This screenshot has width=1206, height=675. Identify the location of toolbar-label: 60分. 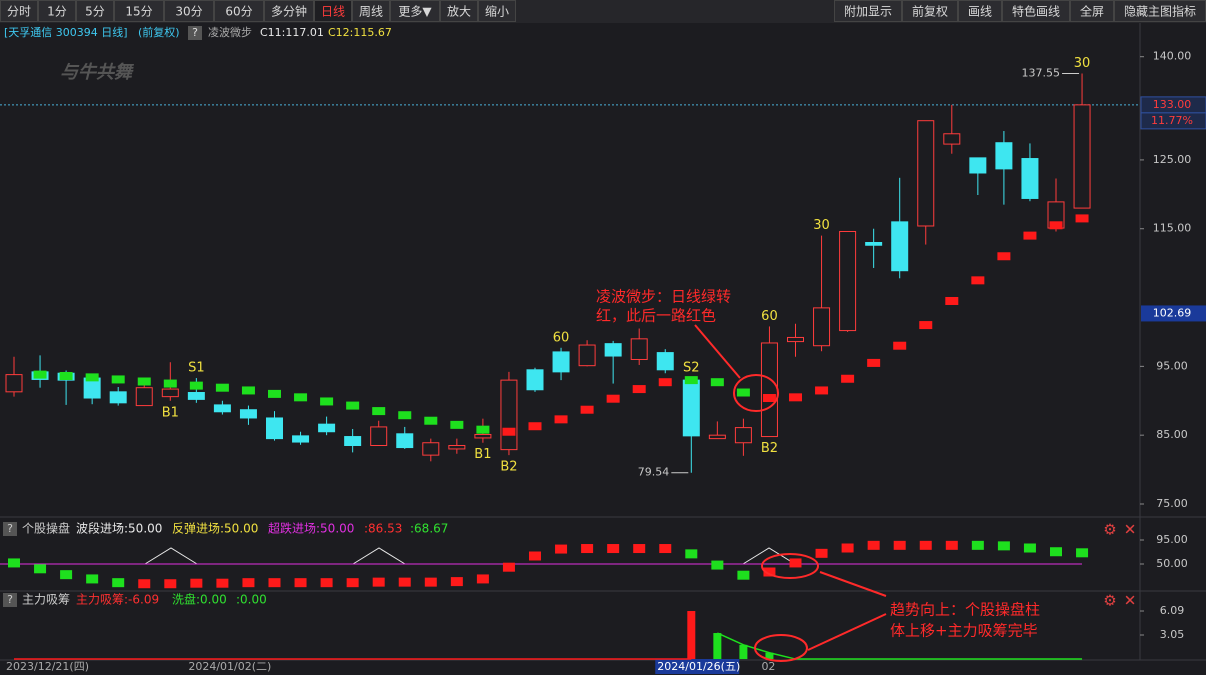
(238, 12).